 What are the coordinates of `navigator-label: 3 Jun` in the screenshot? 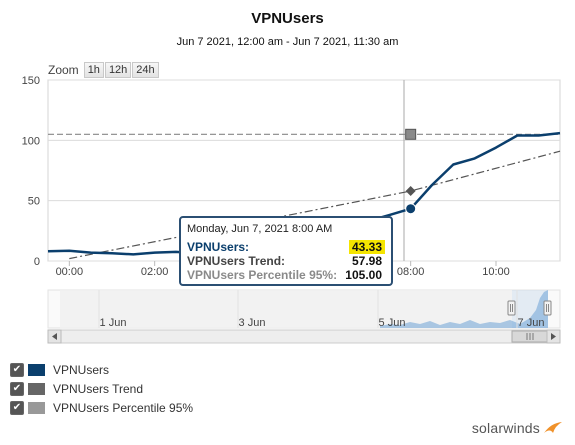 It's located at (252, 323).